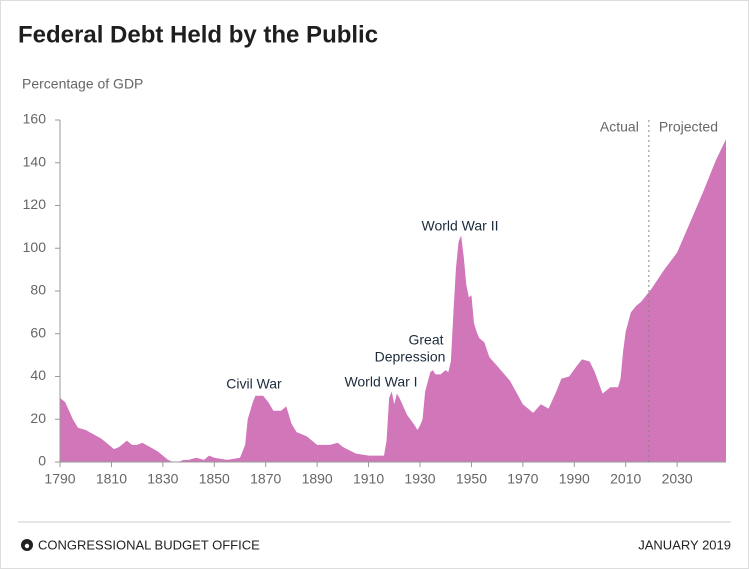 Image resolution: width=749 pixels, height=569 pixels. What do you see at coordinates (42, 461) in the screenshot?
I see `y-tick-label: 0` at bounding box center [42, 461].